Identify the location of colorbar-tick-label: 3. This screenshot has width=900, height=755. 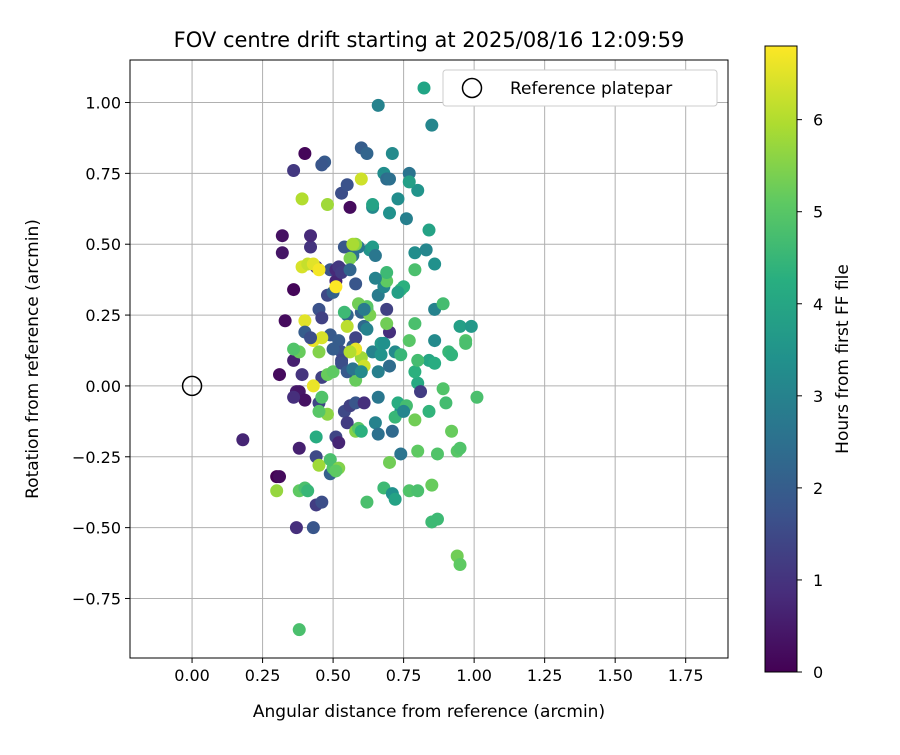
(818, 396).